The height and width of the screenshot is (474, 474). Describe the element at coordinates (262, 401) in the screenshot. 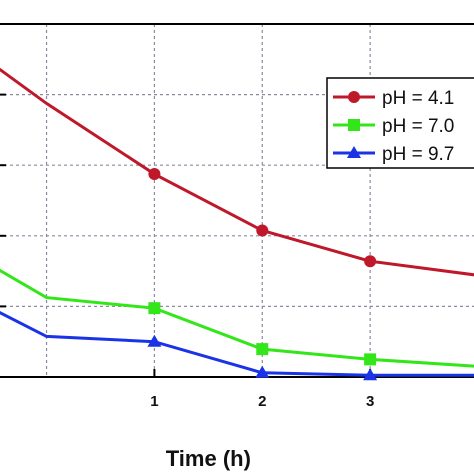

I see `x-tick-label: 2` at that location.